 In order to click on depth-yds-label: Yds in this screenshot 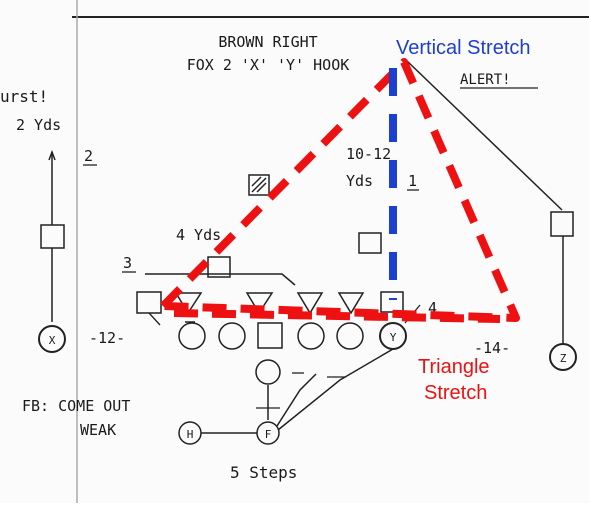, I will do `click(359, 181)`.